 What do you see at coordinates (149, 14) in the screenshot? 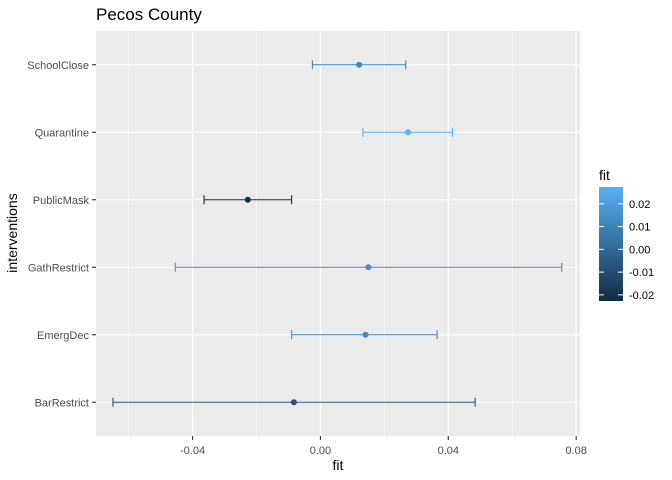
I see `chart-title: Pecos County` at bounding box center [149, 14].